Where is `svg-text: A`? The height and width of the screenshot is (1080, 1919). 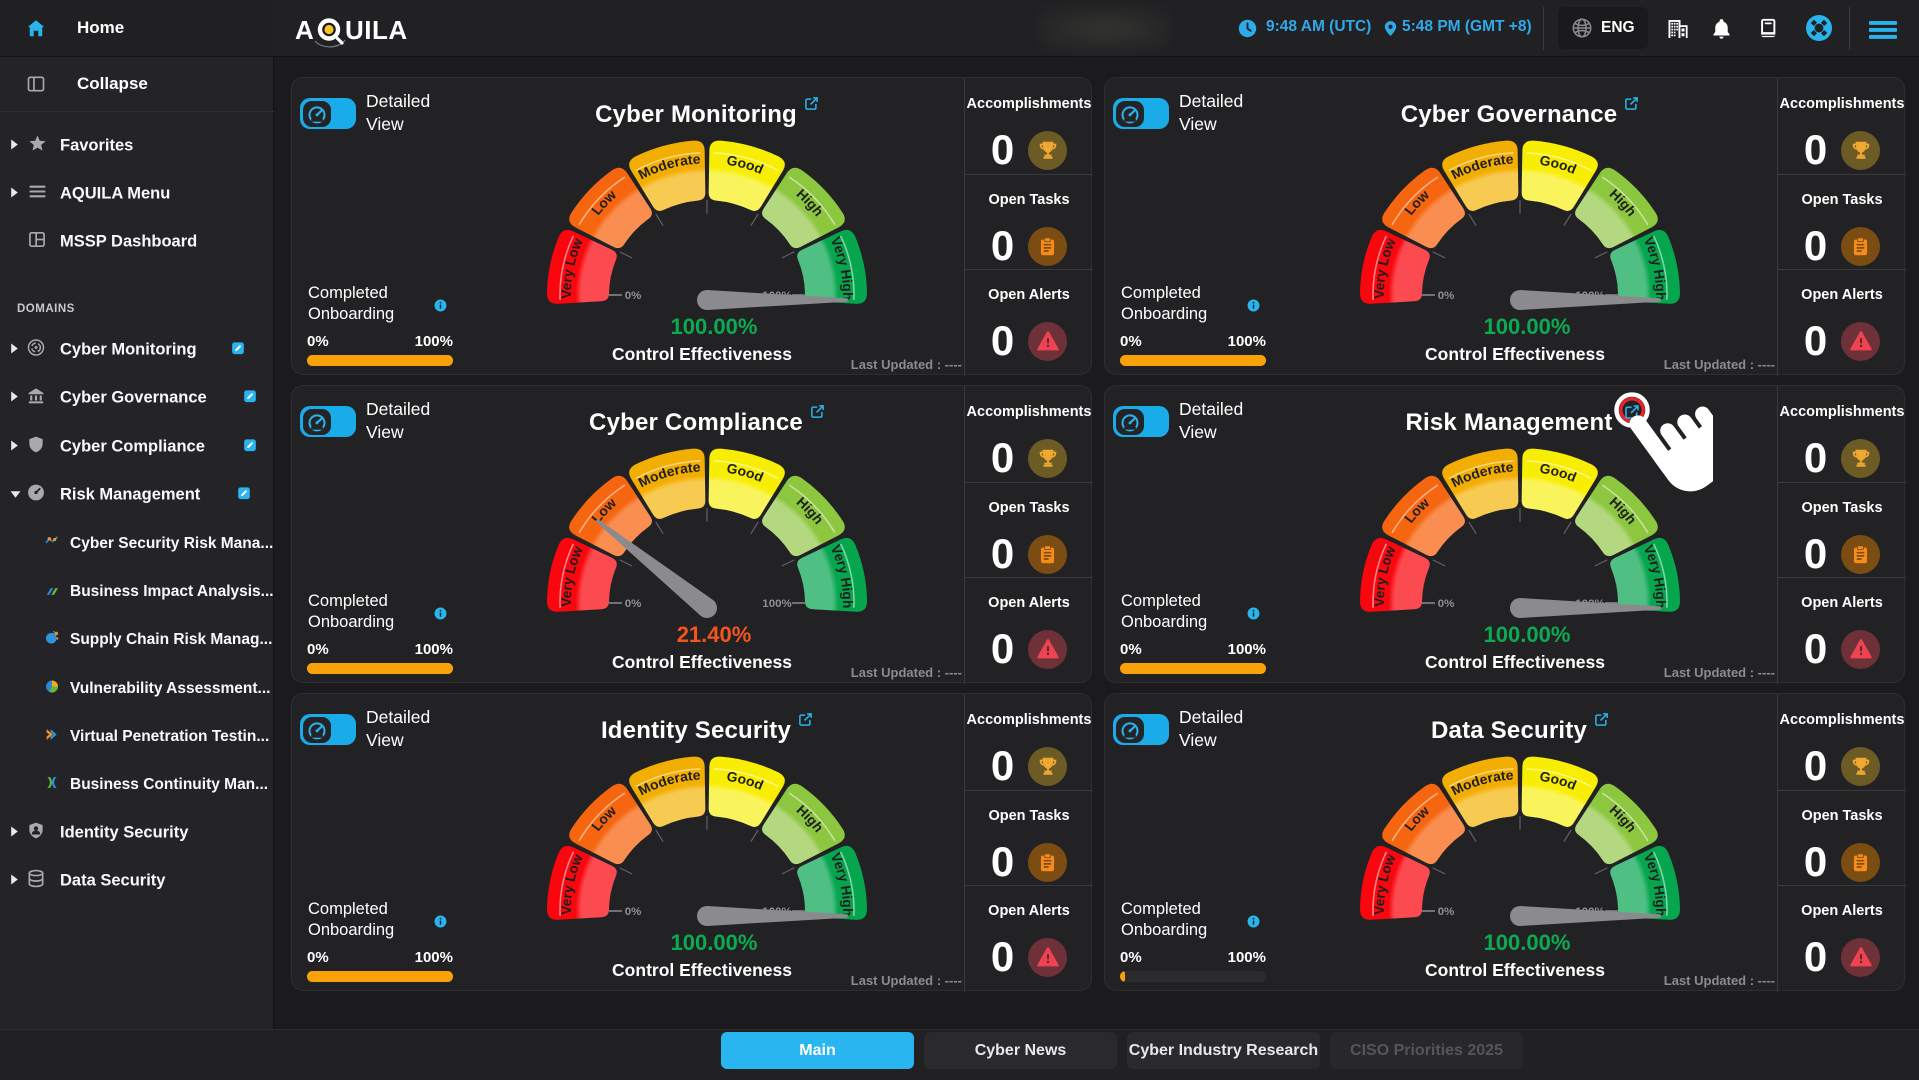
svg-text: A is located at coordinates (304, 30).